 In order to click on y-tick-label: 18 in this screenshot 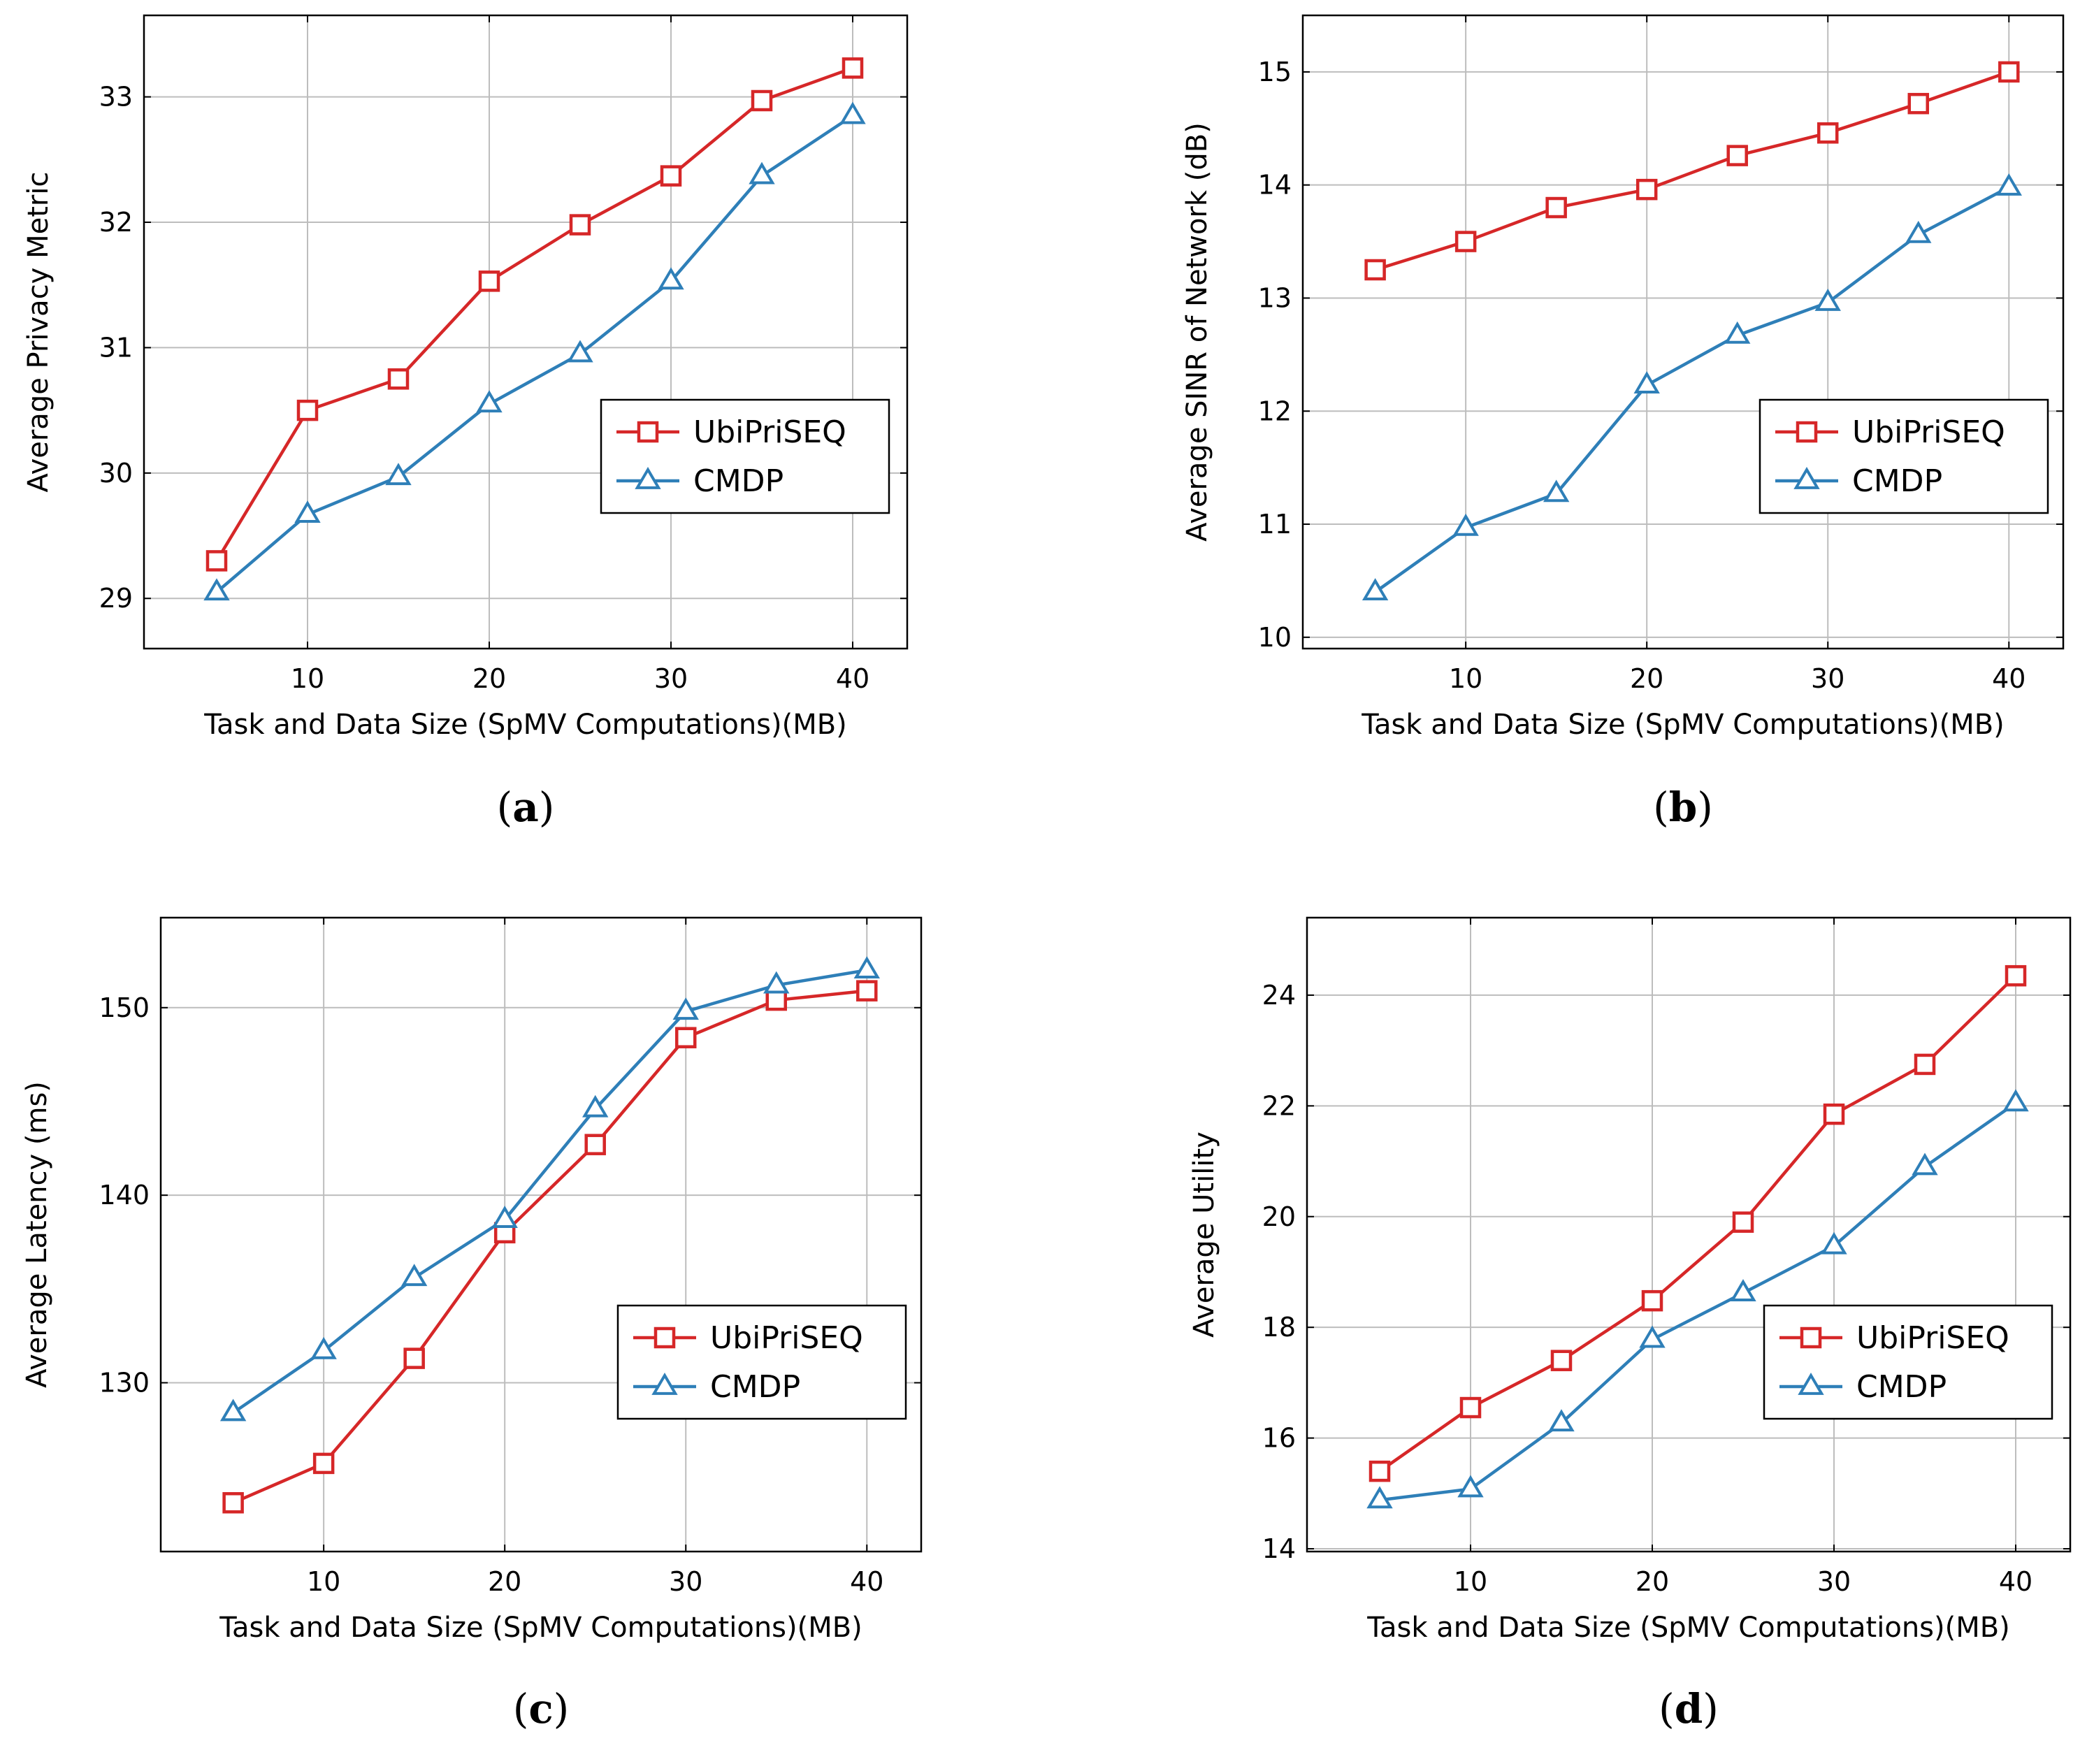, I will do `click(1279, 1327)`.